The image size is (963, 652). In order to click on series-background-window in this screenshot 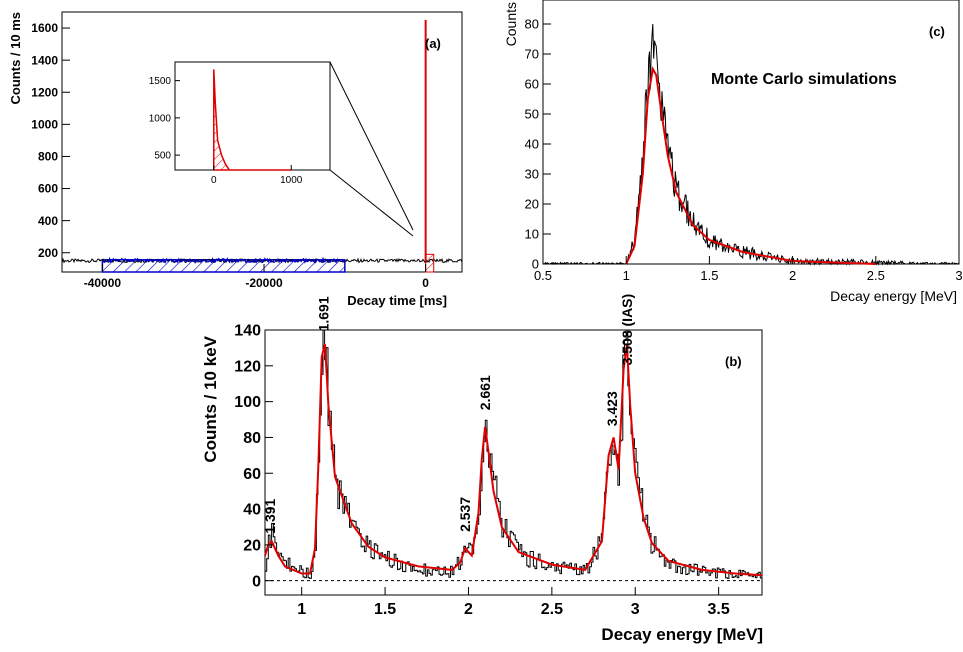, I will do `click(223, 260)`.